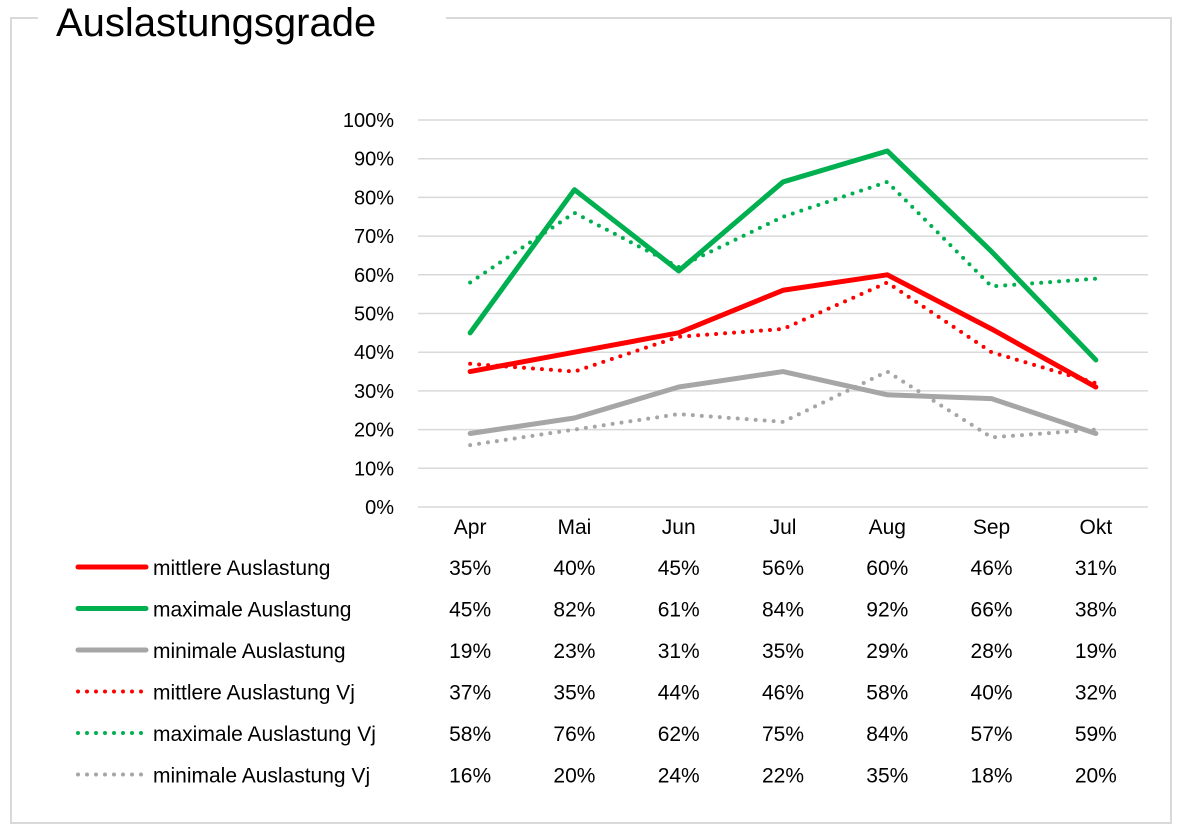 The width and height of the screenshot is (1183, 834). What do you see at coordinates (374, 353) in the screenshot?
I see `y-tick-label: 40%` at bounding box center [374, 353].